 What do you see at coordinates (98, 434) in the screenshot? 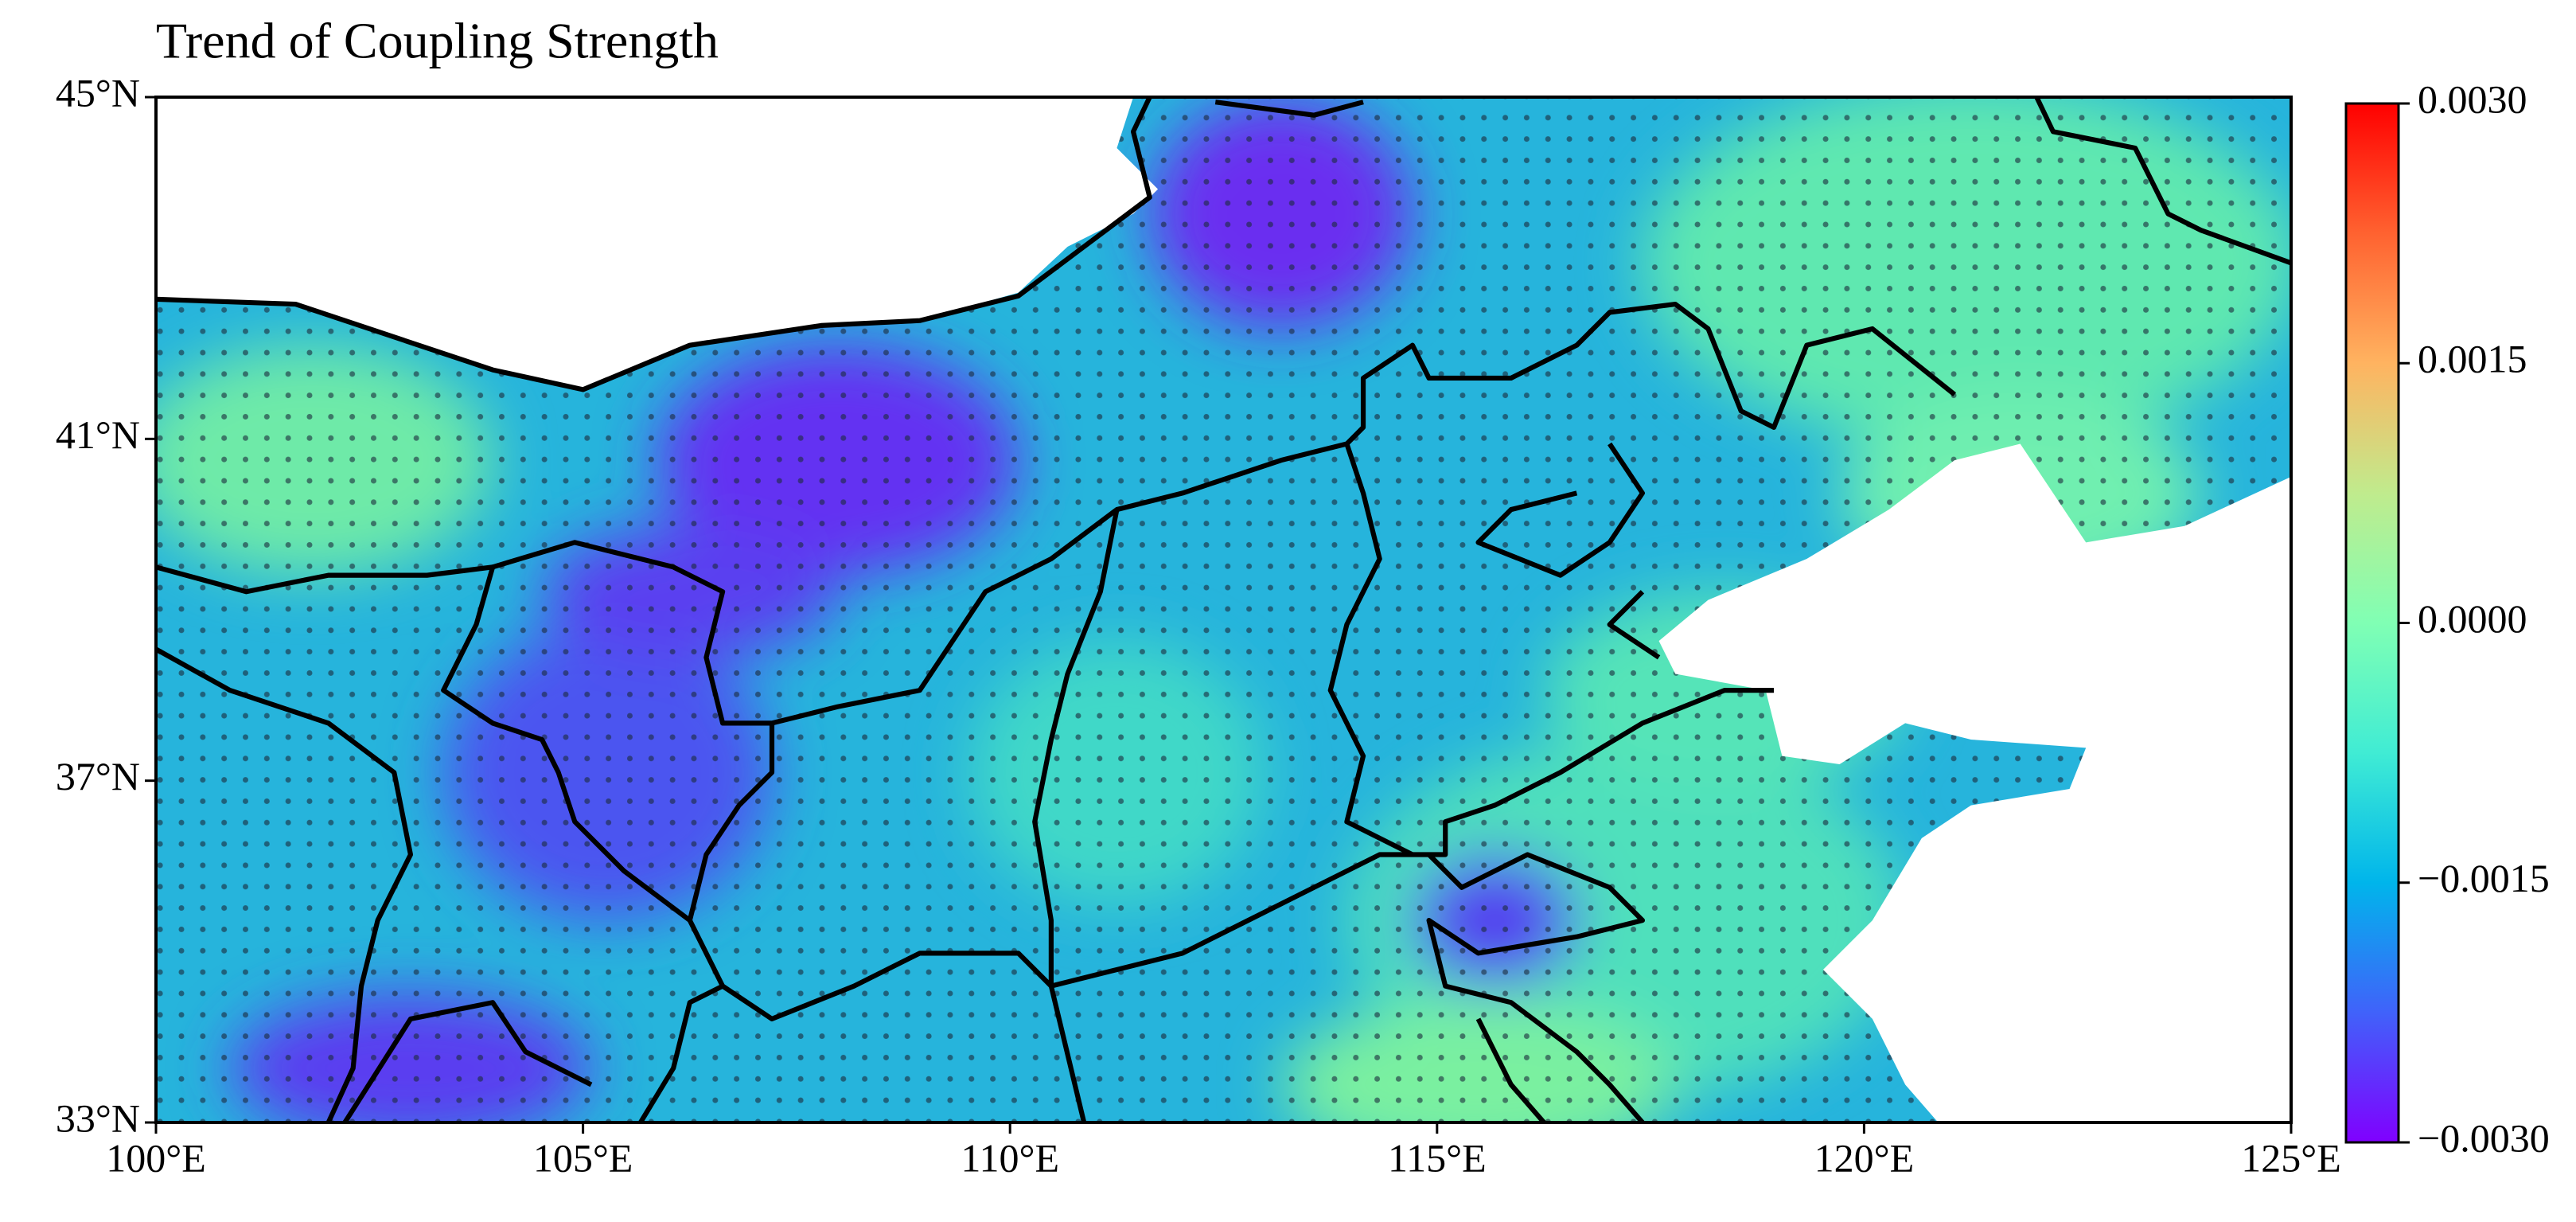
I see `y-tick-label: 41°N` at bounding box center [98, 434].